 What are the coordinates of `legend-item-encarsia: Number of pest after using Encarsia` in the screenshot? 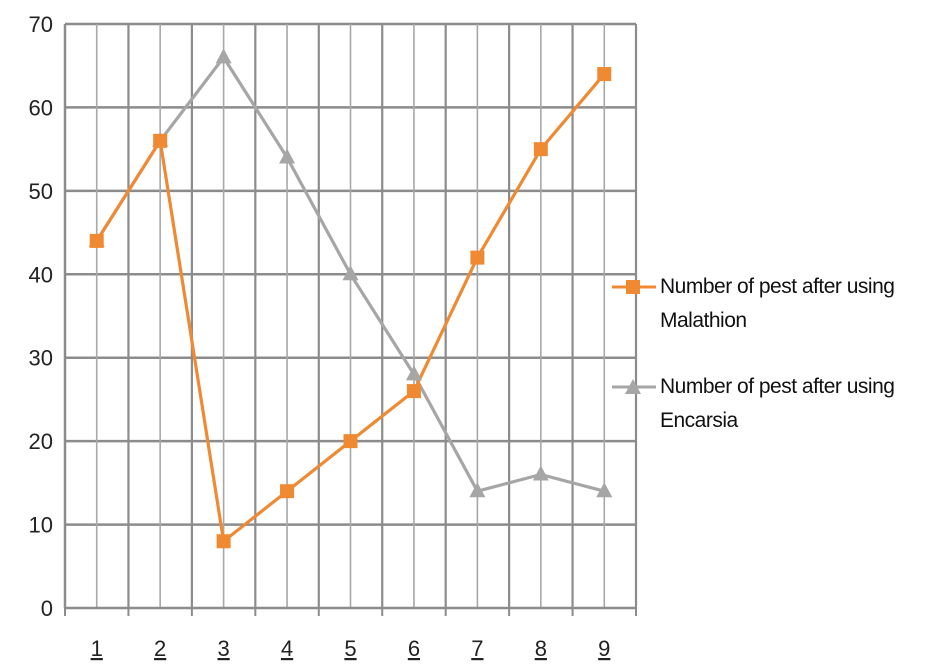 It's located at (780, 420).